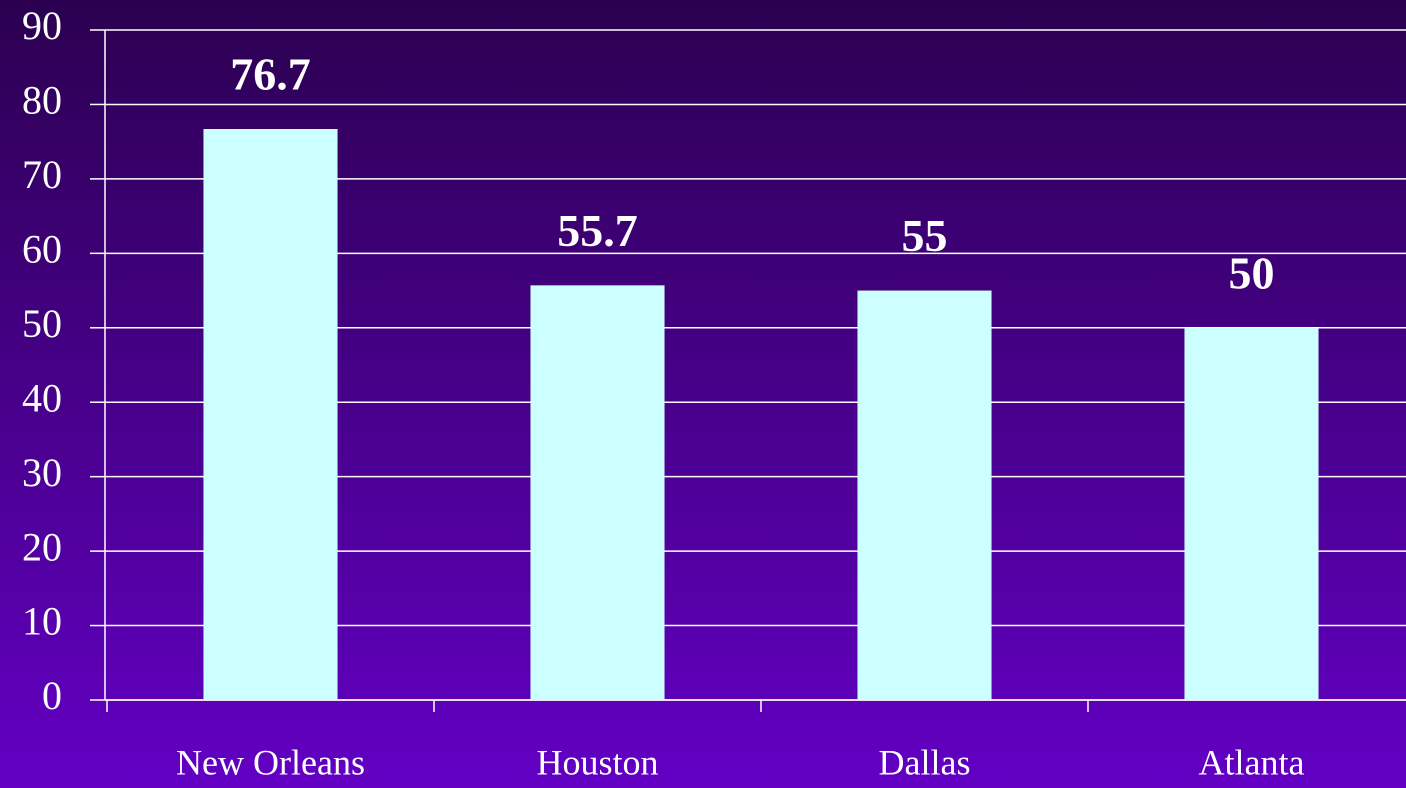  What do you see at coordinates (42, 174) in the screenshot?
I see `y-tick-label: 70` at bounding box center [42, 174].